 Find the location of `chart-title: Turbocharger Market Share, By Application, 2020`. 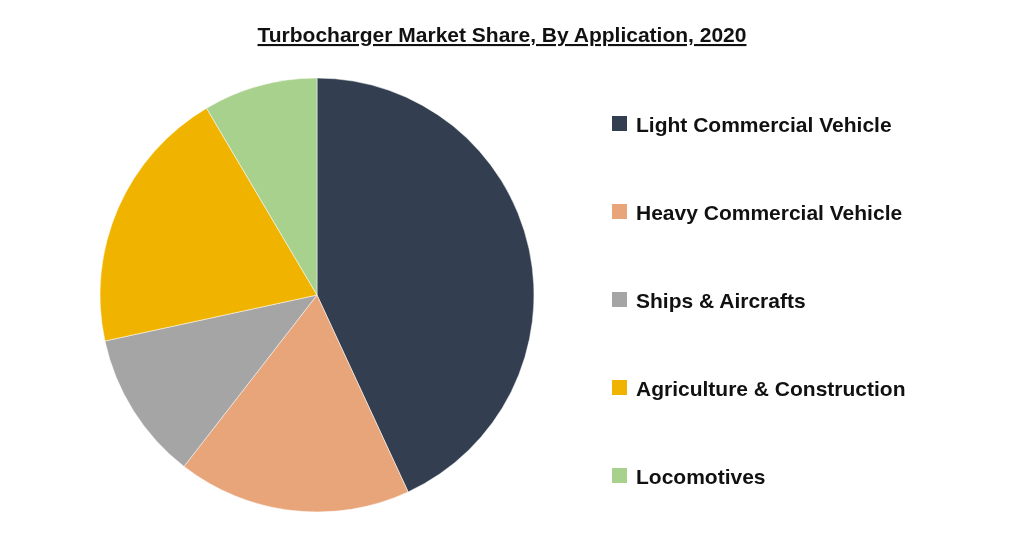

chart-title: Turbocharger Market Share, By Application, 2020 is located at coordinates (502, 34).